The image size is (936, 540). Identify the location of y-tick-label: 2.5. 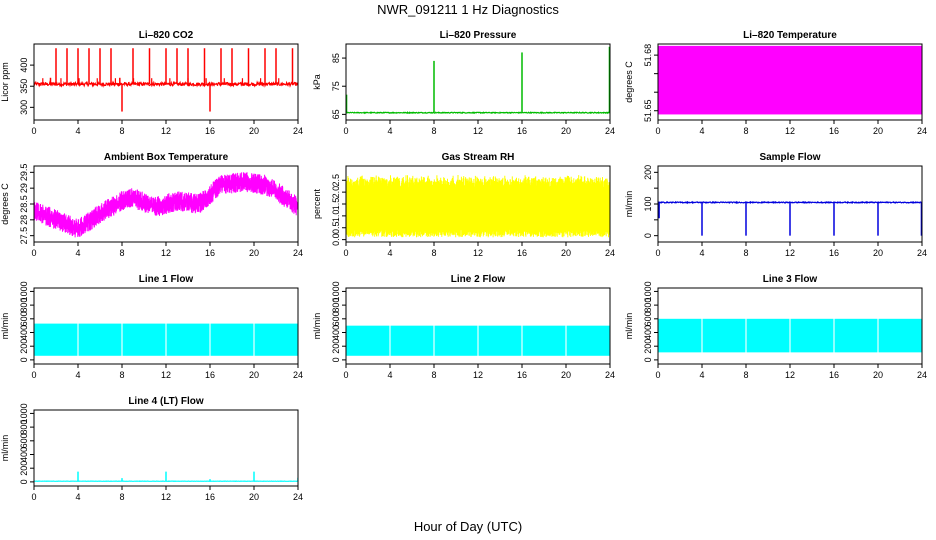
(336, 180).